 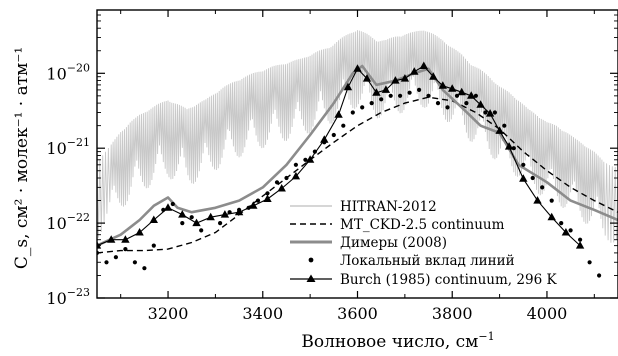 What do you see at coordinates (311, 278) in the screenshot?
I see `legend-swatch-burch-marker` at bounding box center [311, 278].